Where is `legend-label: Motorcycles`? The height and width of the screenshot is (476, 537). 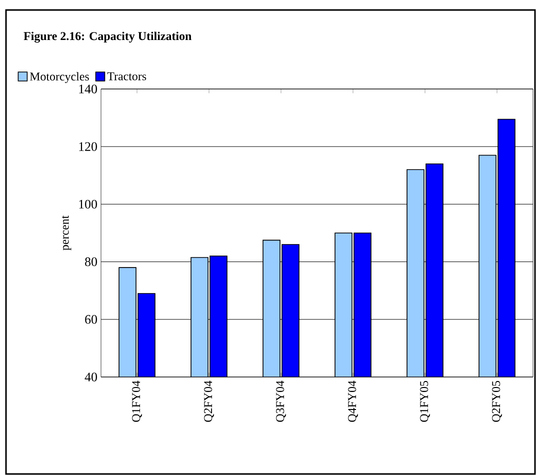 legend-label: Motorcycles is located at coordinates (59, 78).